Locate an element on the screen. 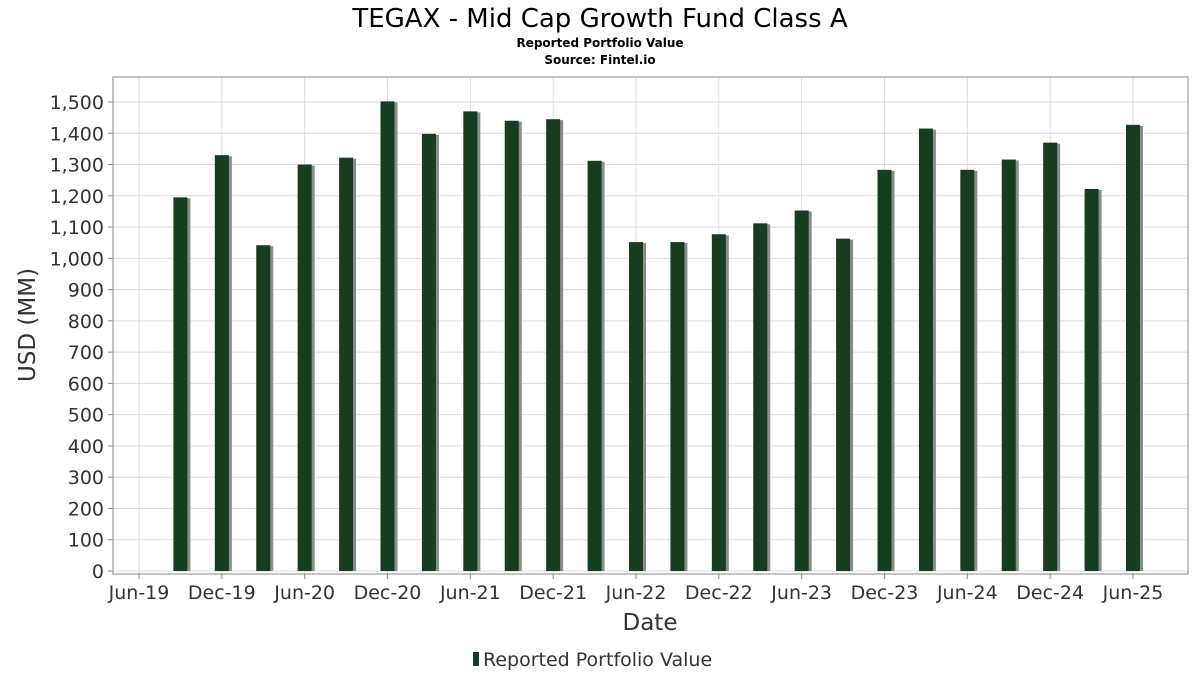 The width and height of the screenshot is (1200, 675). x-tick-label: Jun-23 is located at coordinates (801, 593).